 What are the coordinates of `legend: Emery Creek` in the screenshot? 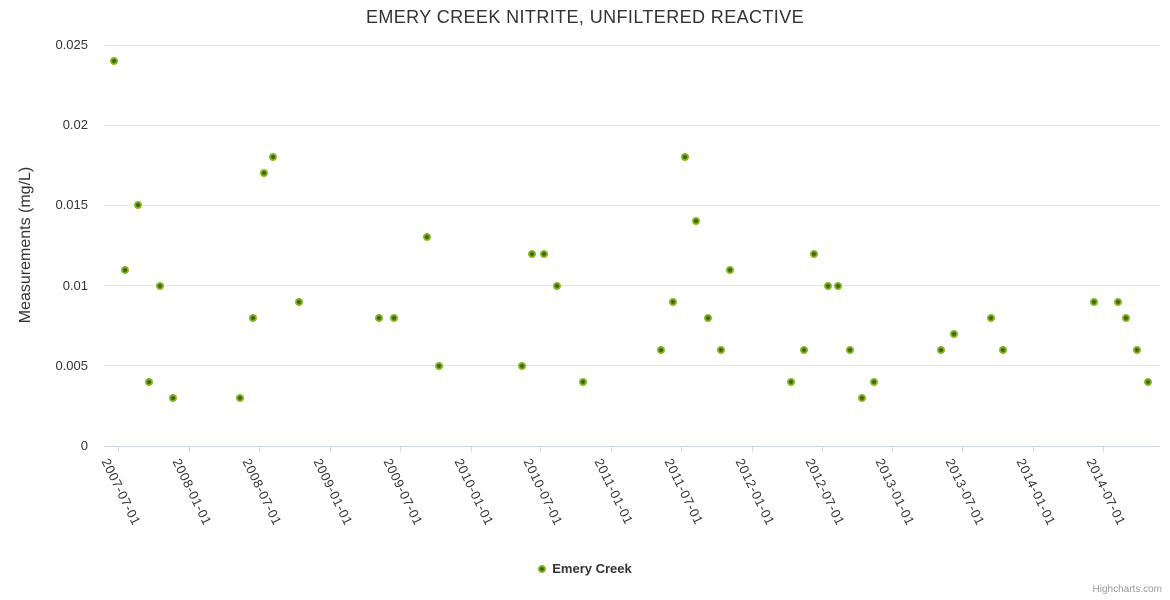 It's located at (585, 568).